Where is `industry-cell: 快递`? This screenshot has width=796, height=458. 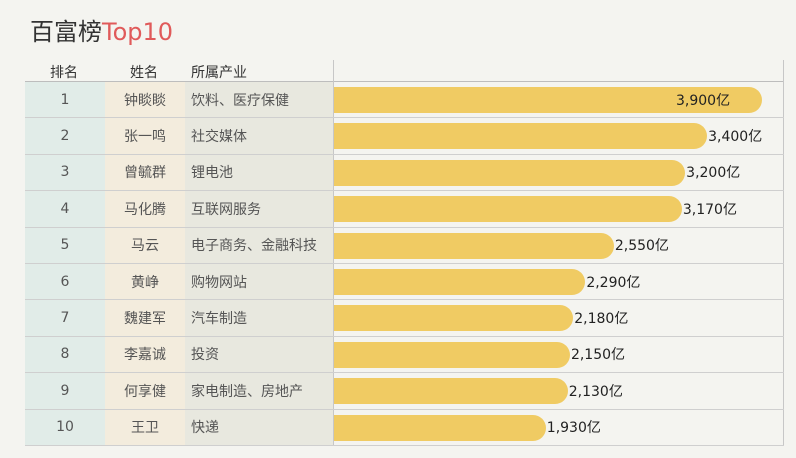
industry-cell: 快递 is located at coordinates (259, 427).